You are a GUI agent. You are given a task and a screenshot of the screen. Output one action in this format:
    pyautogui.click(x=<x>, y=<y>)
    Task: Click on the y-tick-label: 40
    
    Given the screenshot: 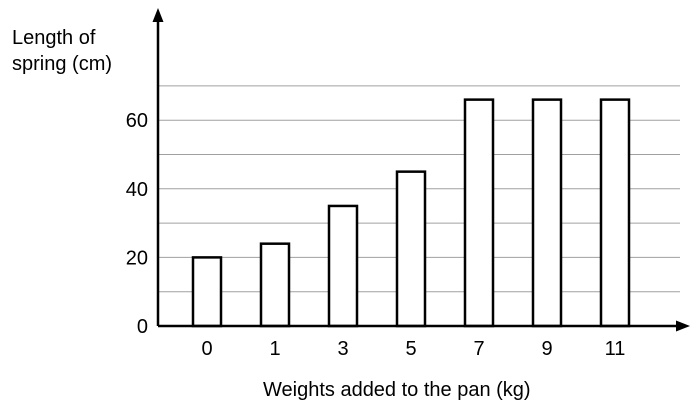 What is the action you would take?
    pyautogui.click(x=137, y=190)
    